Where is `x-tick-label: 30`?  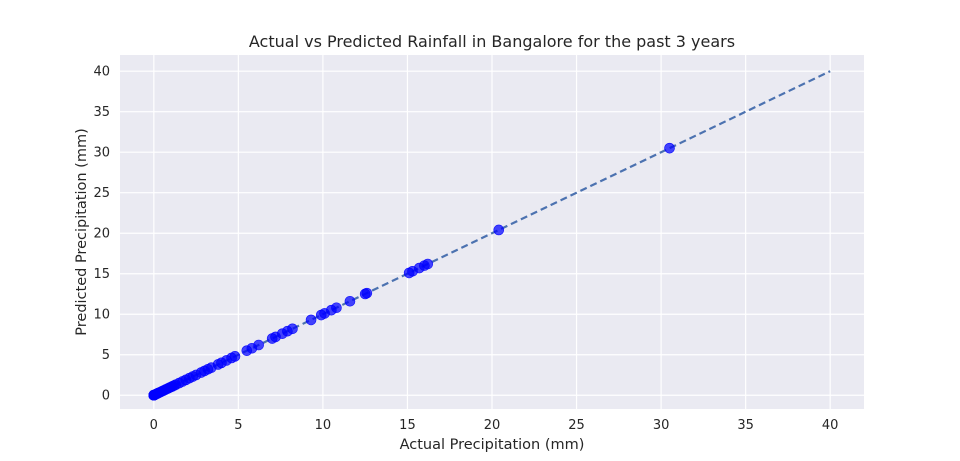 x-tick-label: 30 is located at coordinates (661, 425).